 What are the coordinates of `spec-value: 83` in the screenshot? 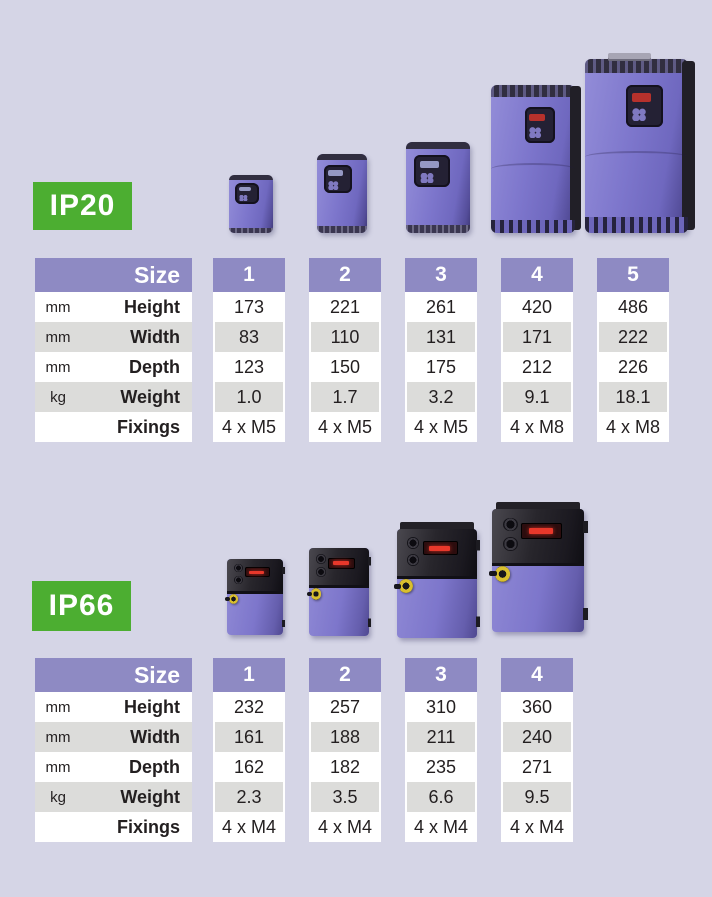 It's located at (249, 337).